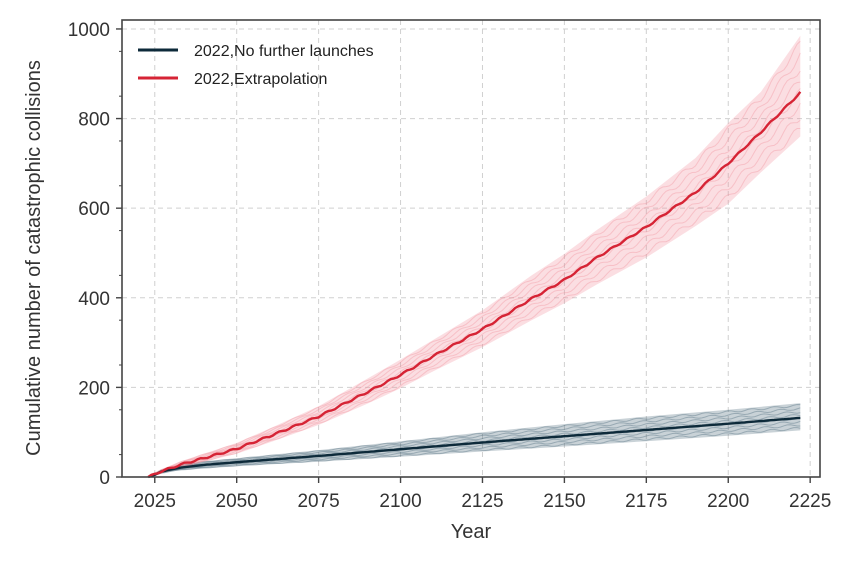 This screenshot has height=568, width=850. I want to click on band-no-further-launches, so click(474, 440).